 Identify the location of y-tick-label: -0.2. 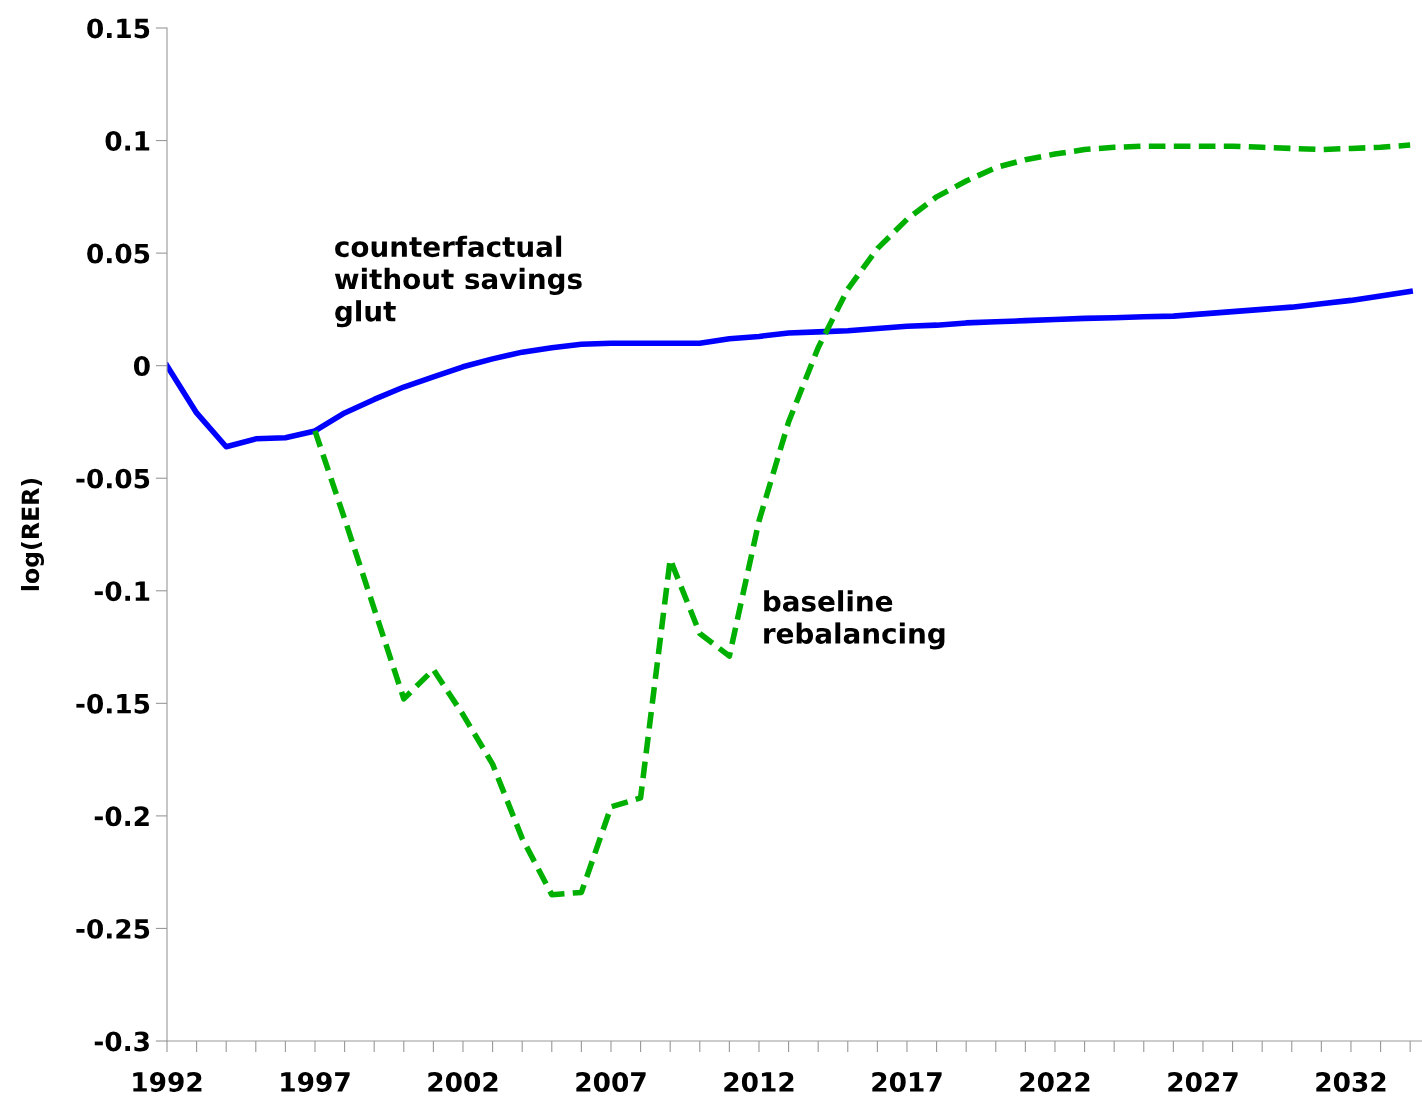
(121, 816).